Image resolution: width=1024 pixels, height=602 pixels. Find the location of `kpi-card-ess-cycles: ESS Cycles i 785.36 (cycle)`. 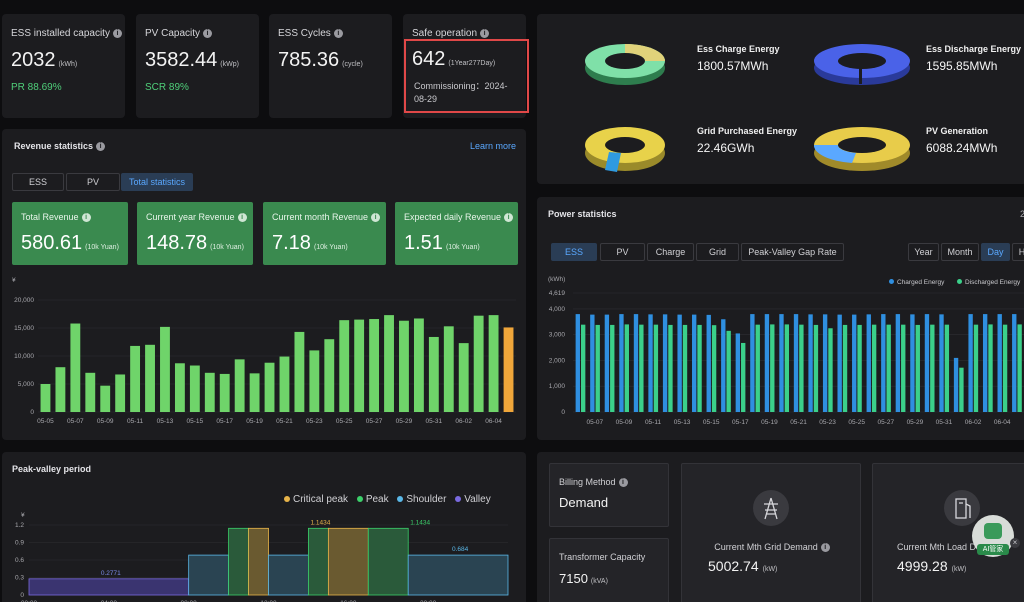

kpi-card-ess-cycles: ESS Cycles i 785.36 (cycle) is located at coordinates (330, 66).